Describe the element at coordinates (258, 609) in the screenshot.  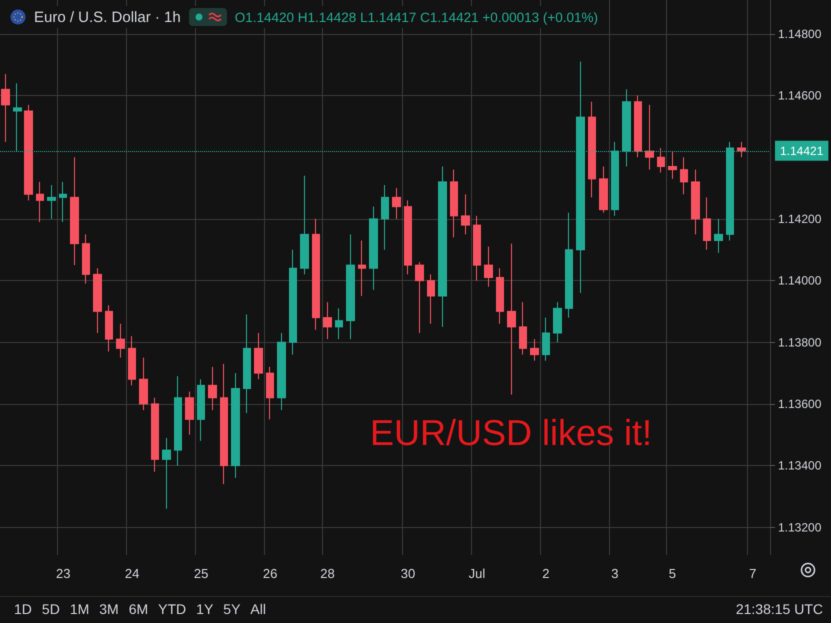
I see `text: All` at that location.